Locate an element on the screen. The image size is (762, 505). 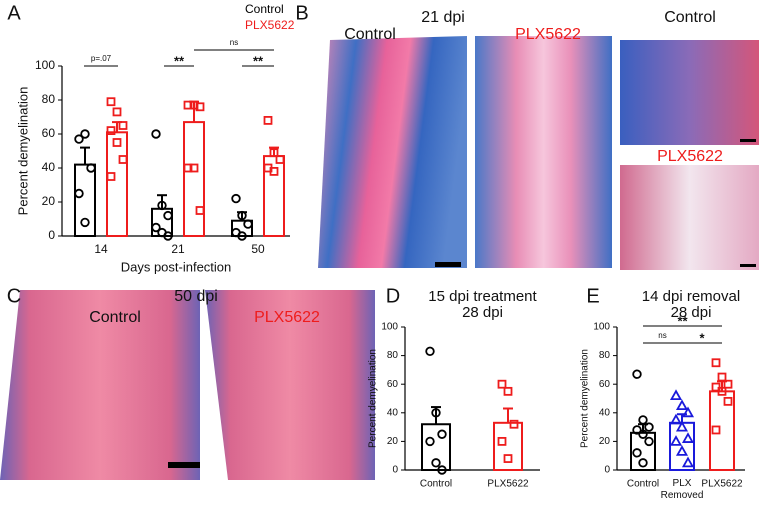
significance-label: * is located at coordinates (702, 337).